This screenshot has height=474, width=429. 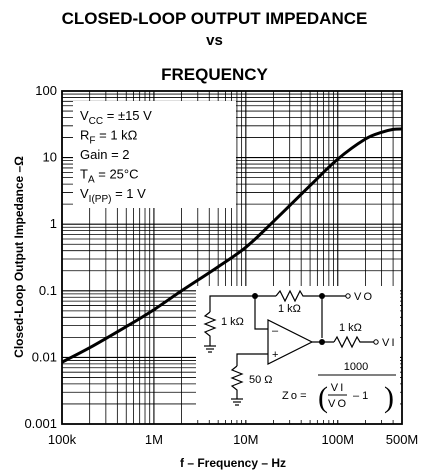 What do you see at coordinates (40, 257) in the screenshot?
I see `y-tick-labels: 100 10 1 0.1 0.01 0.001` at bounding box center [40, 257].